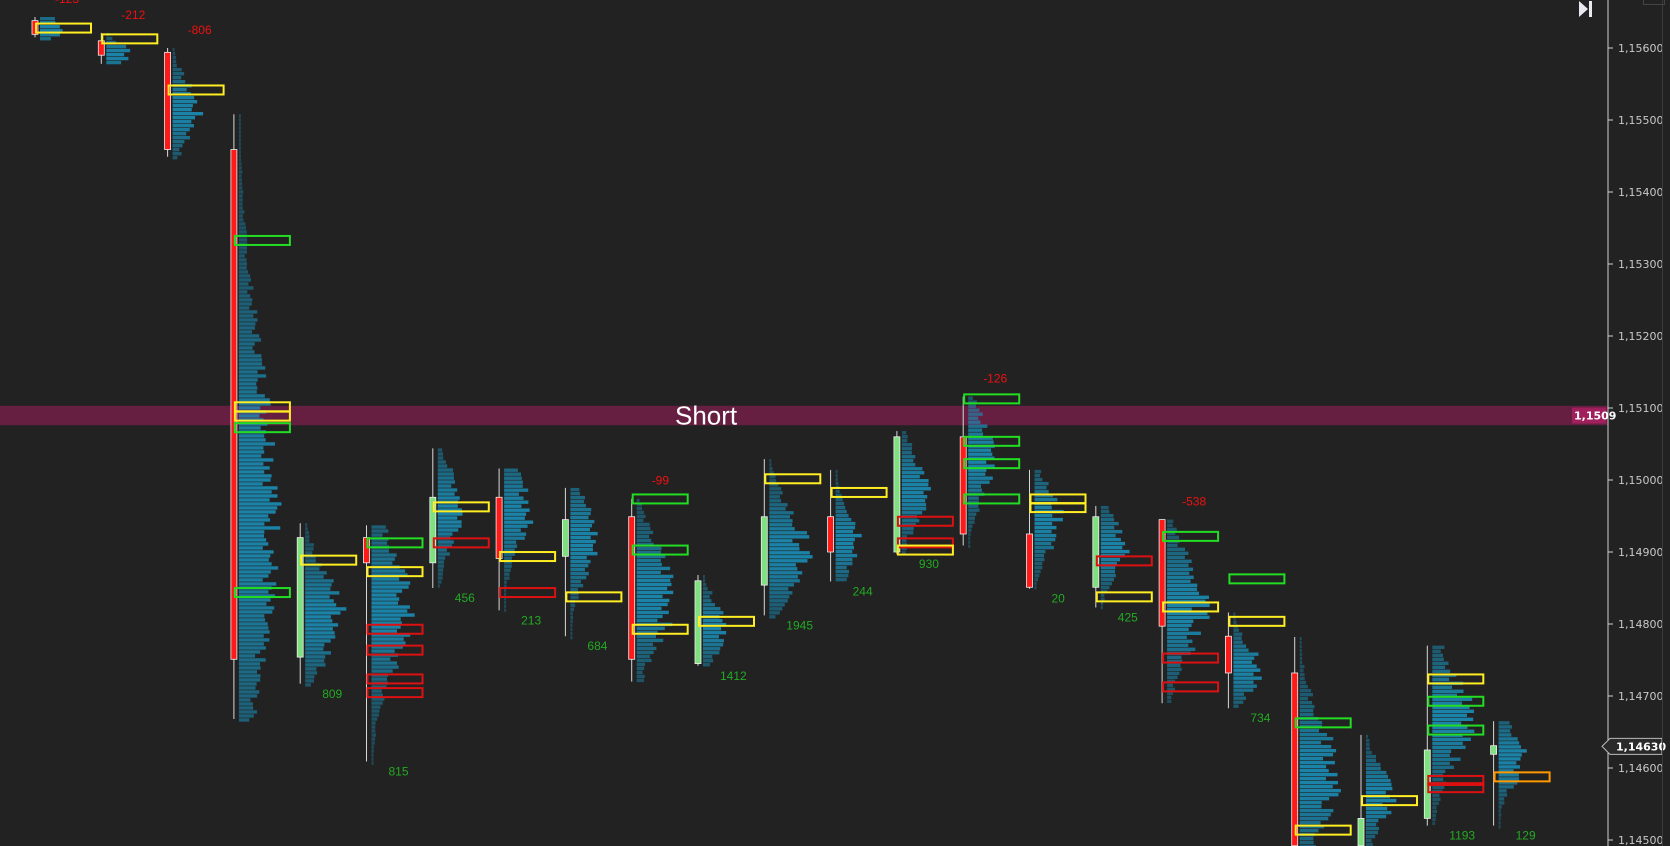  Describe the element at coordinates (1654, 2) in the screenshot. I see `axis-settings-button` at that location.